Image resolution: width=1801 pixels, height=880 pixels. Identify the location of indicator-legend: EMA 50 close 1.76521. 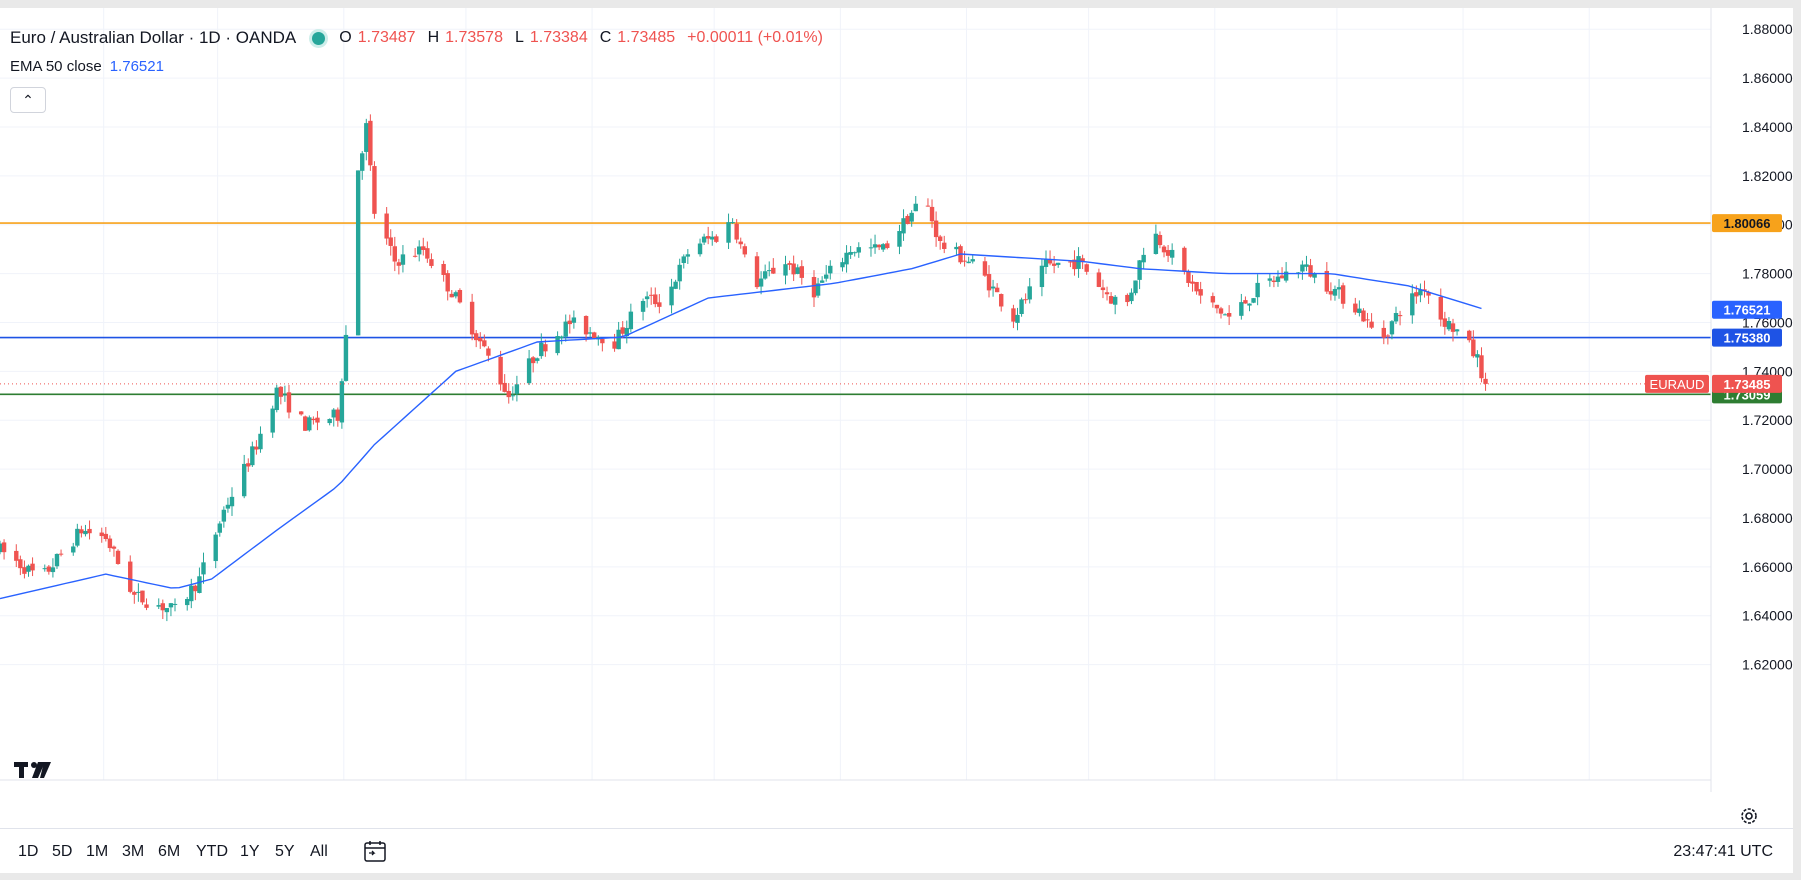
(87, 66).